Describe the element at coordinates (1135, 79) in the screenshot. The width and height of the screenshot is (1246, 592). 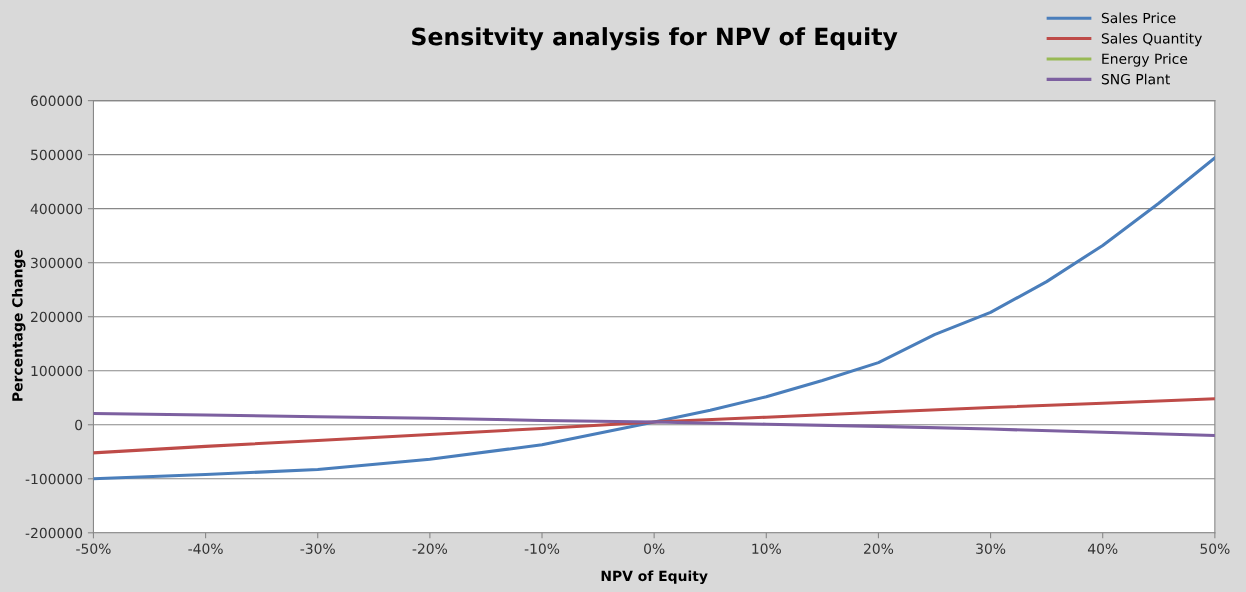
I see `legend-label: SNG Plant` at that location.